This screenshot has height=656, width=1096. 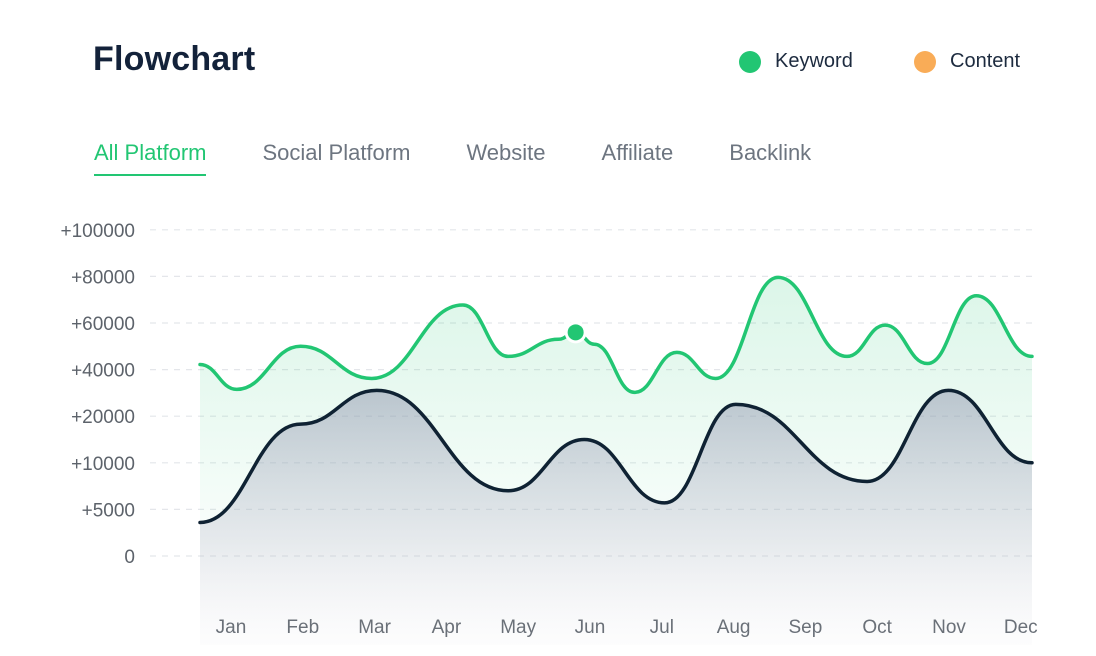 I want to click on x-tick-label: Dec, so click(x=1021, y=627).